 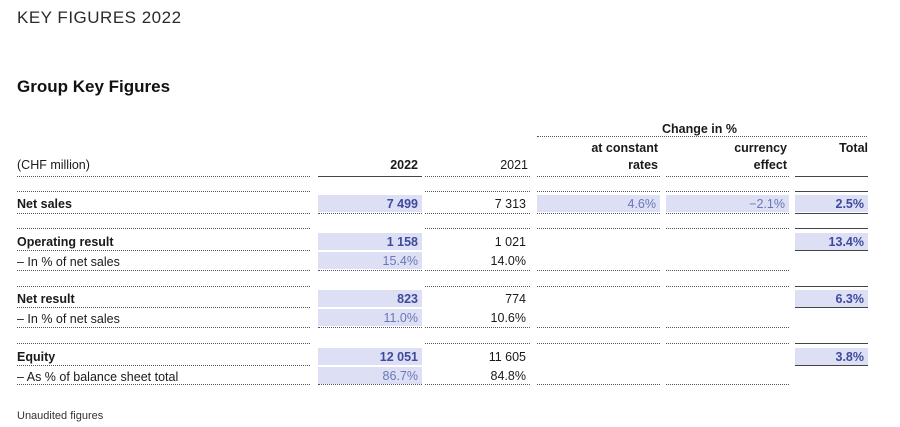 What do you see at coordinates (65, 242) in the screenshot?
I see `row-label: Operating result` at bounding box center [65, 242].